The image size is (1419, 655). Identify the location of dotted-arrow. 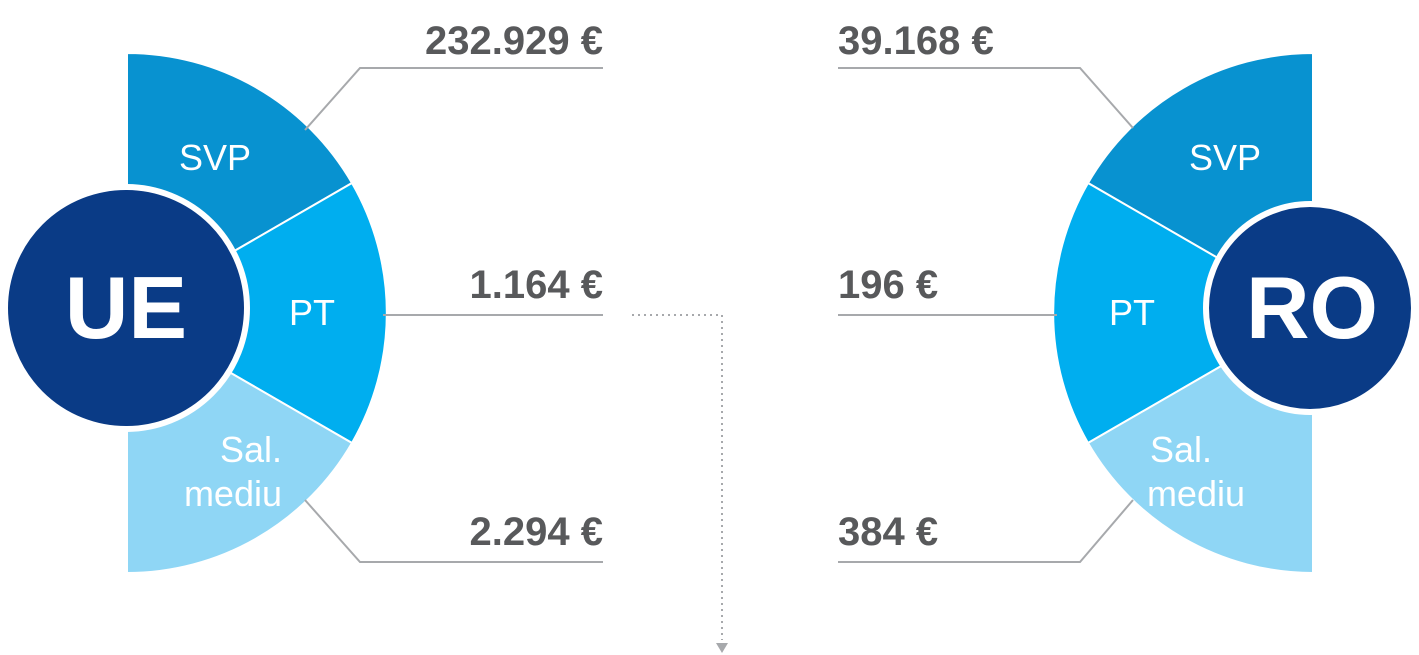
(677, 477).